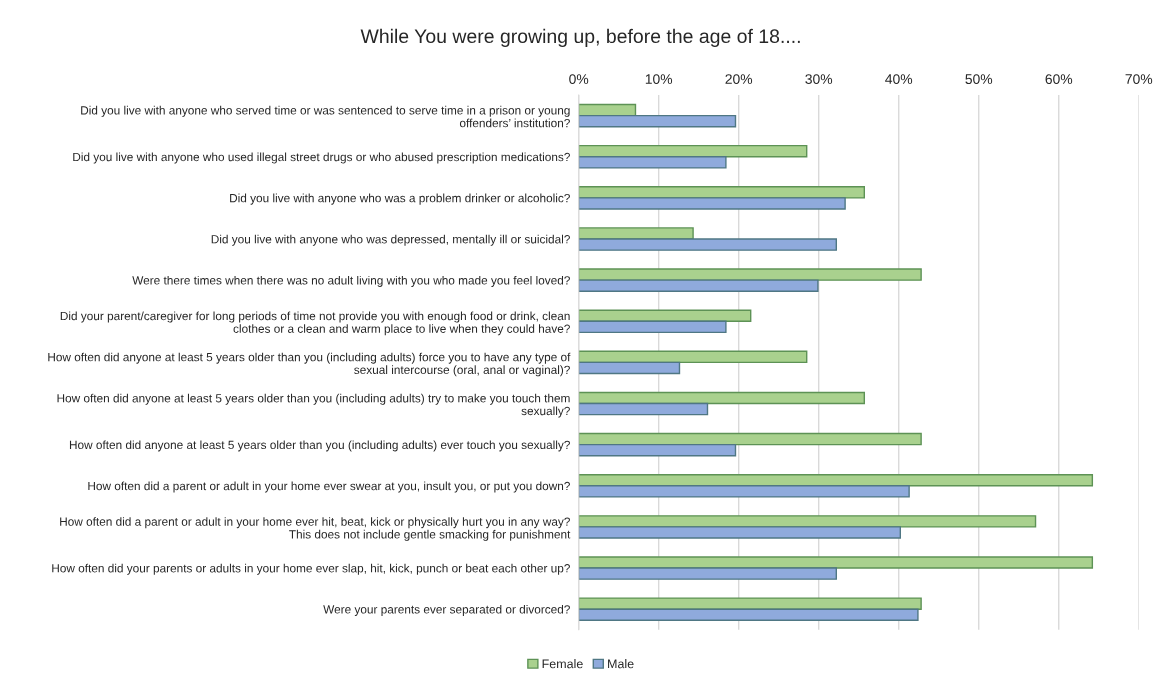  What do you see at coordinates (446, 610) in the screenshot?
I see `y-tick-label: Were your parents ever separated or divorced?` at bounding box center [446, 610].